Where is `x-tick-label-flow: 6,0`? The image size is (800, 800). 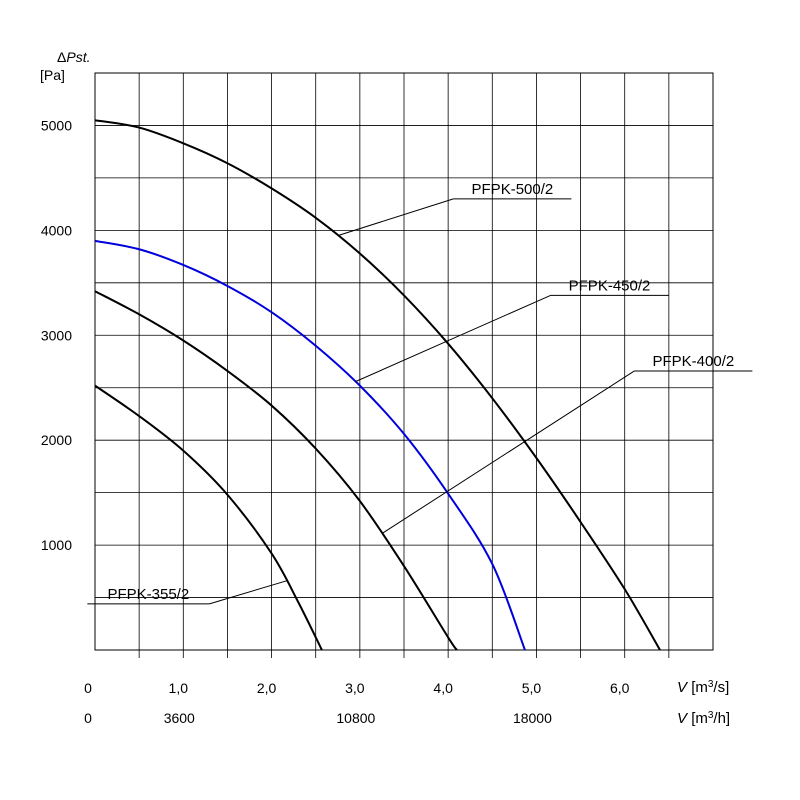
x-tick-label-flow: 6,0 is located at coordinates (620, 688).